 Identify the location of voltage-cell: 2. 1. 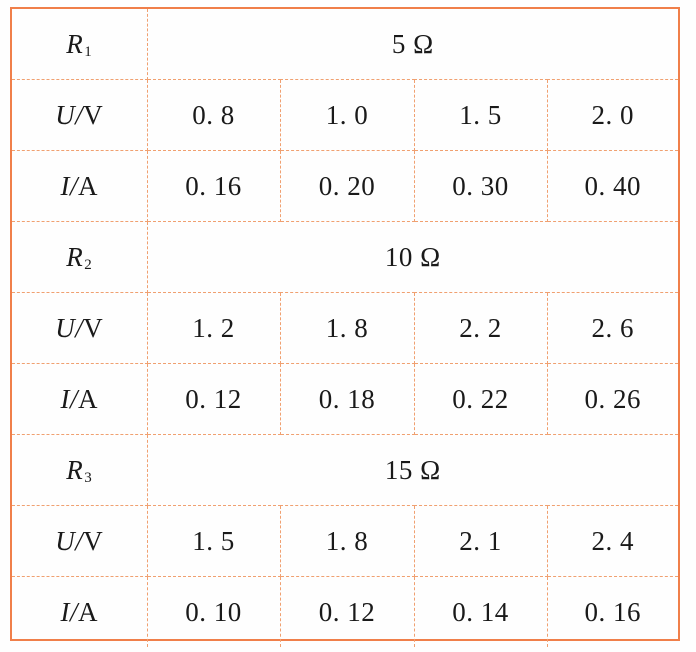
(480, 541).